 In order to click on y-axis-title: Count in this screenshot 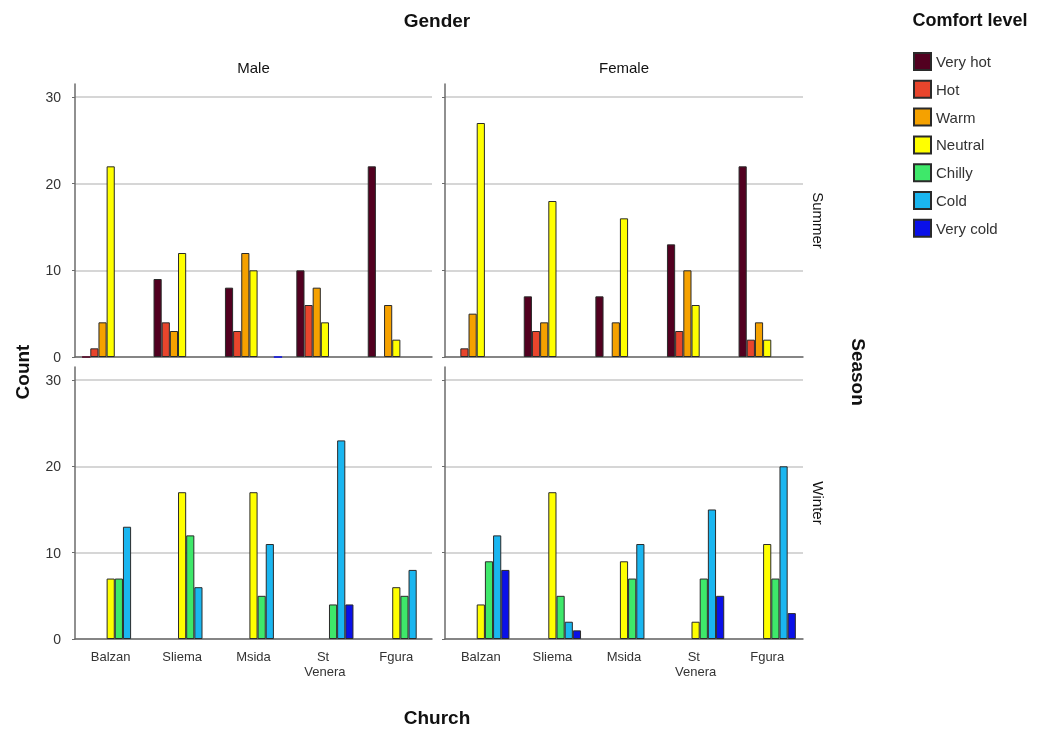, I will do `click(22, 371)`.